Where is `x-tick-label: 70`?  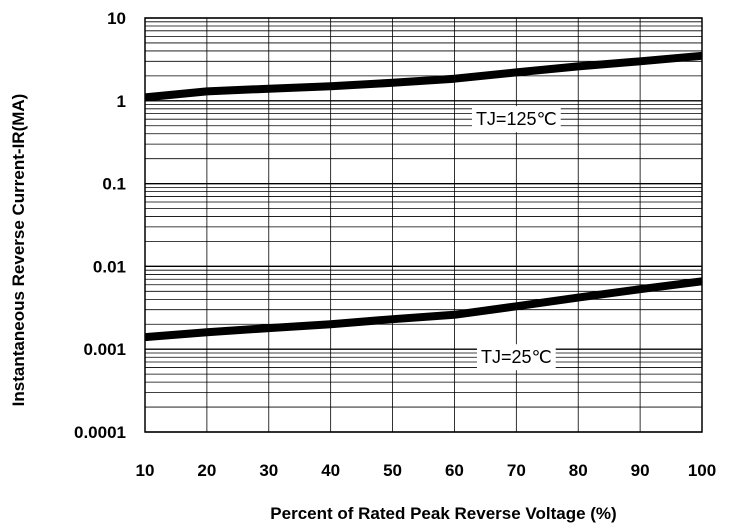
x-tick-label: 70 is located at coordinates (516, 470).